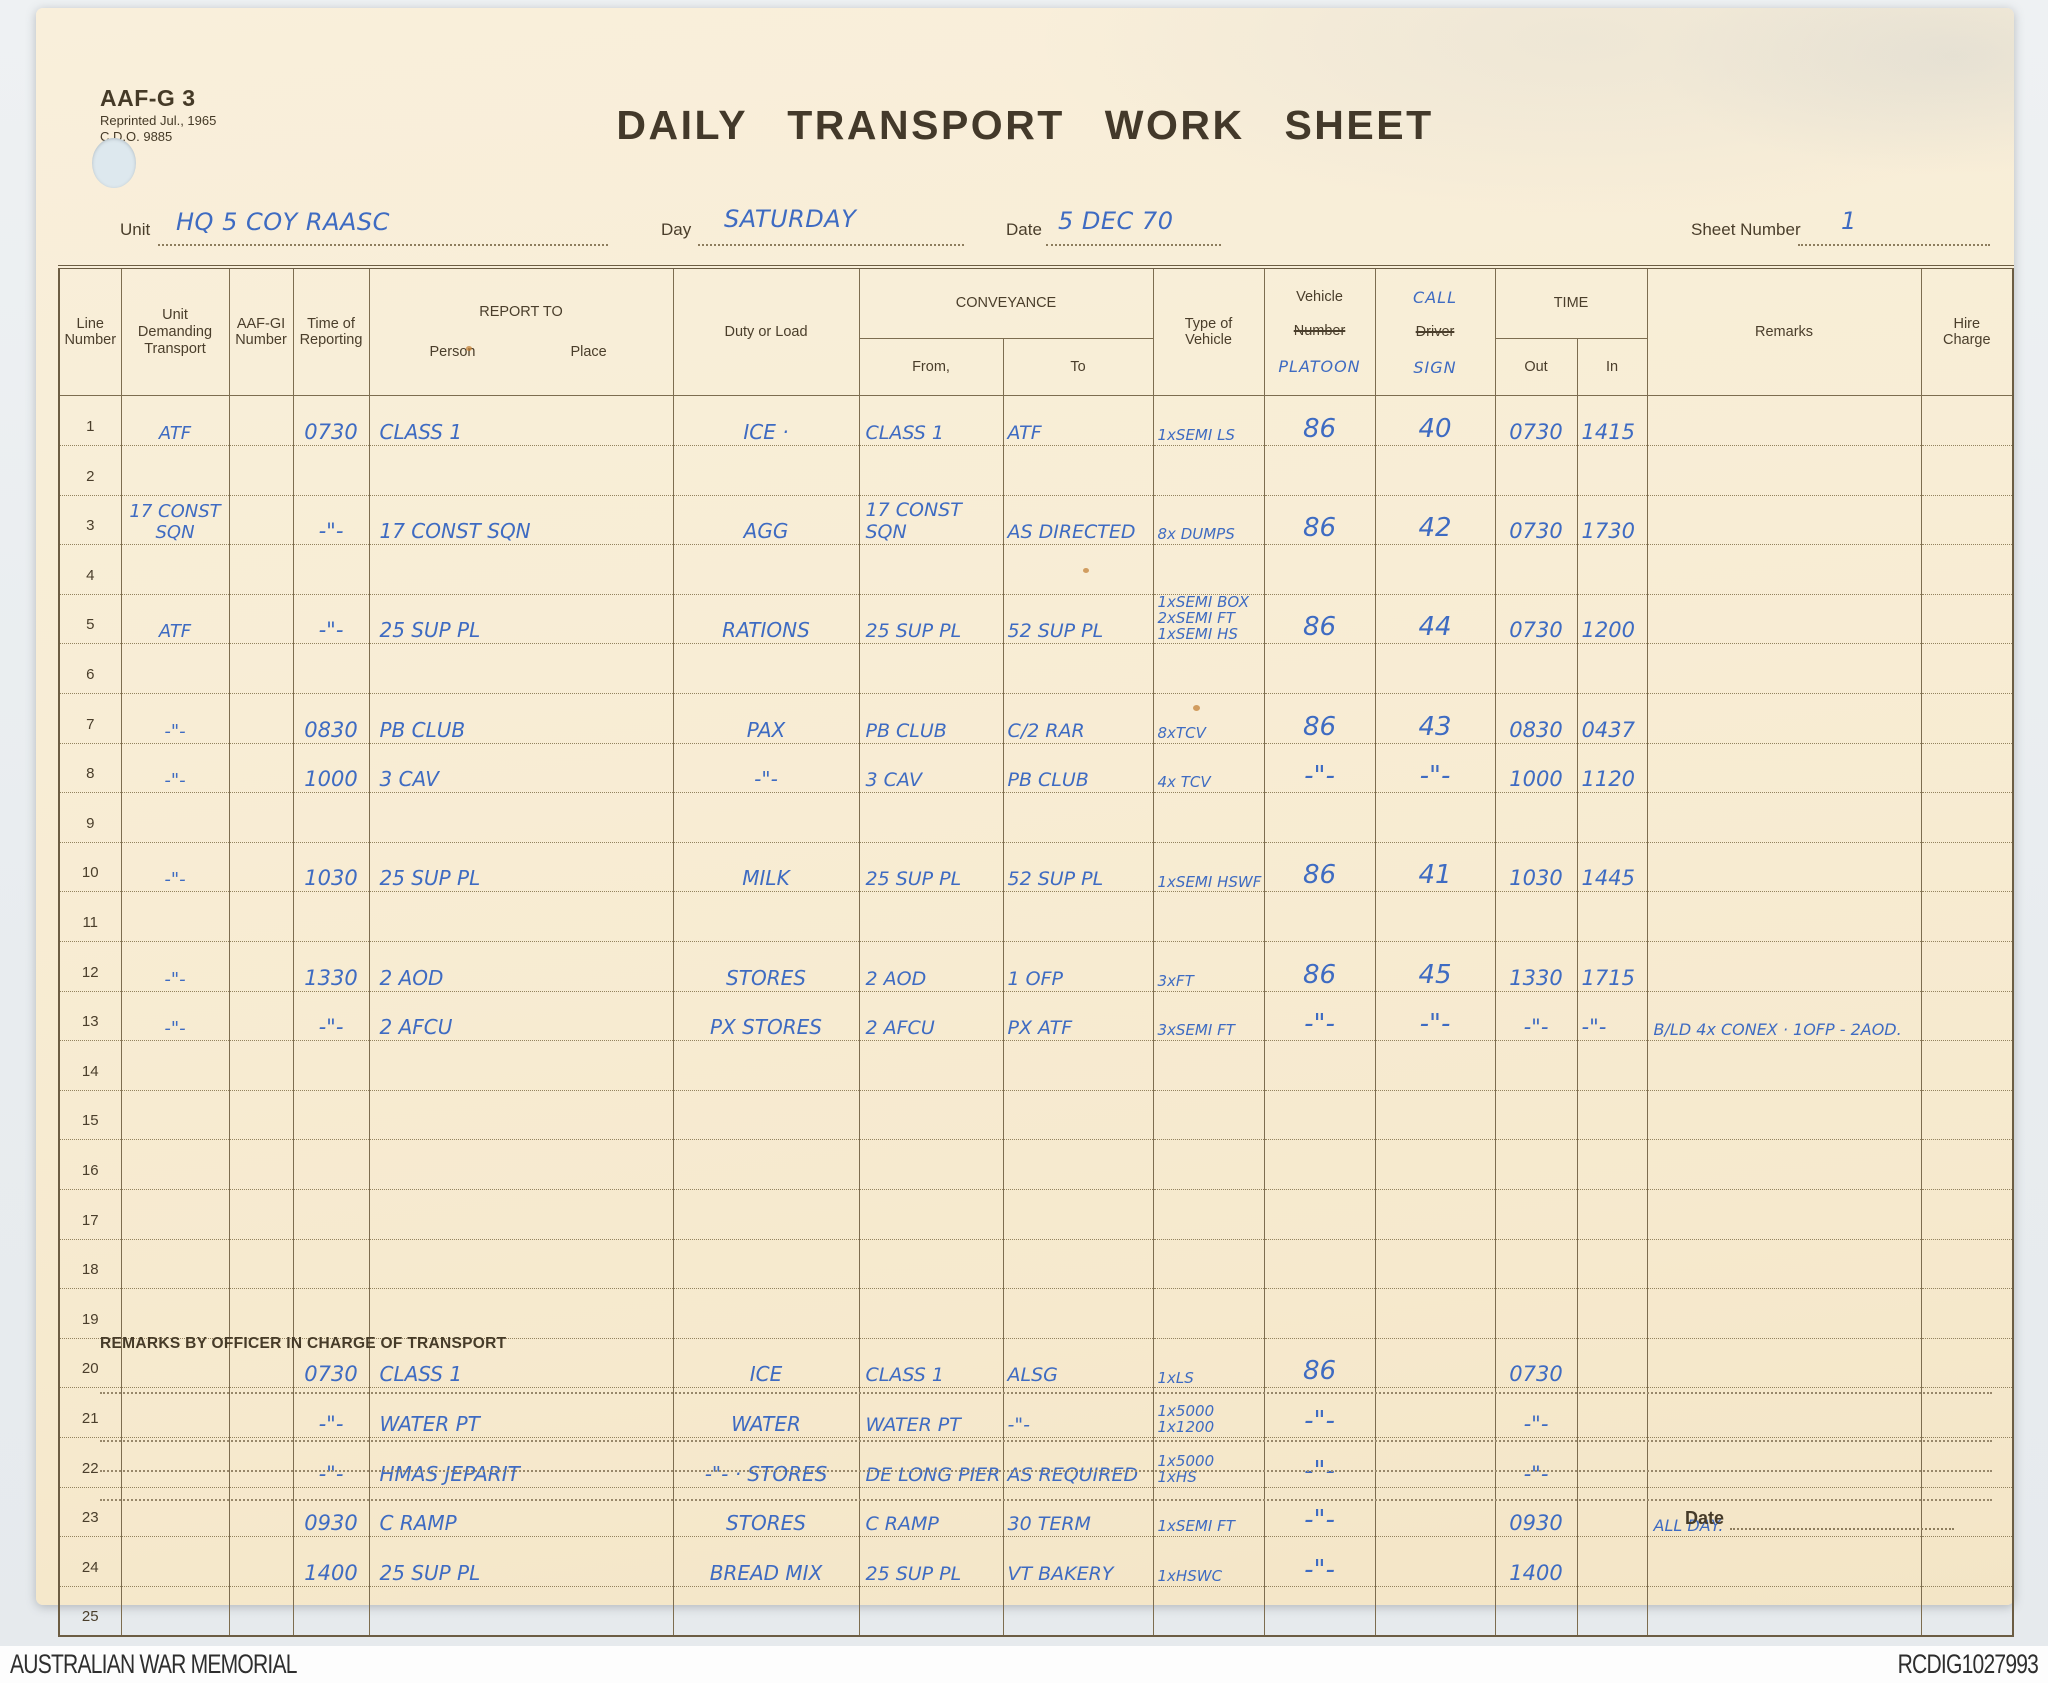  Describe the element at coordinates (765, 421) in the screenshot. I see `cell-duty: ICE ·` at that location.